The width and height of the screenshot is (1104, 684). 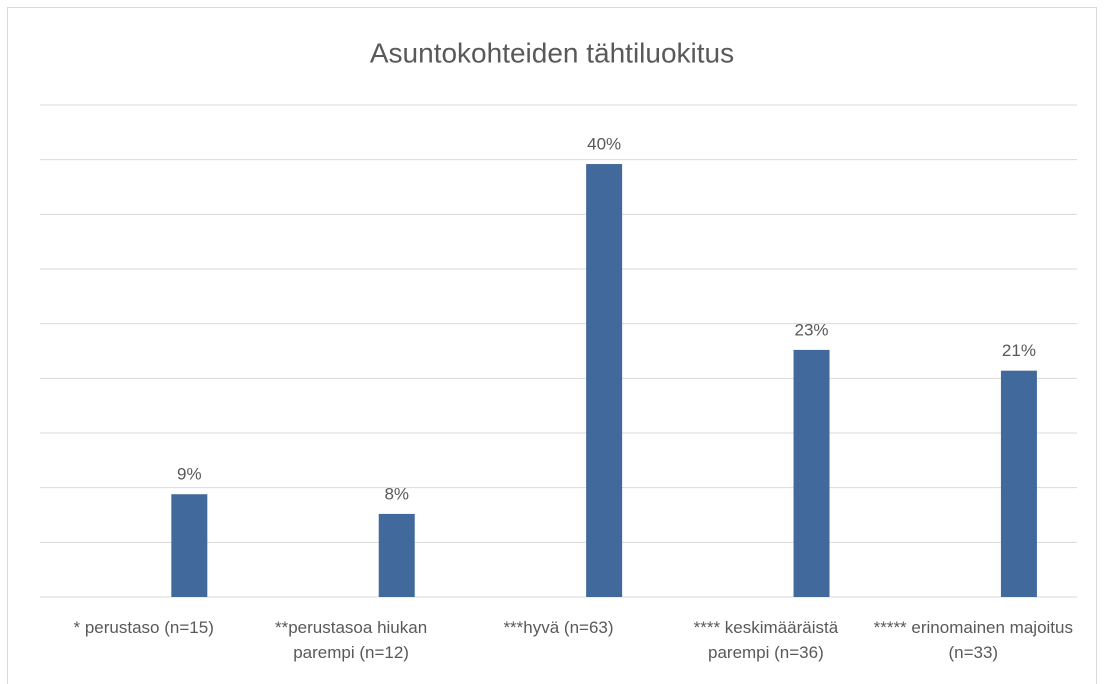 What do you see at coordinates (189, 474) in the screenshot?
I see `value-label: 9%` at bounding box center [189, 474].